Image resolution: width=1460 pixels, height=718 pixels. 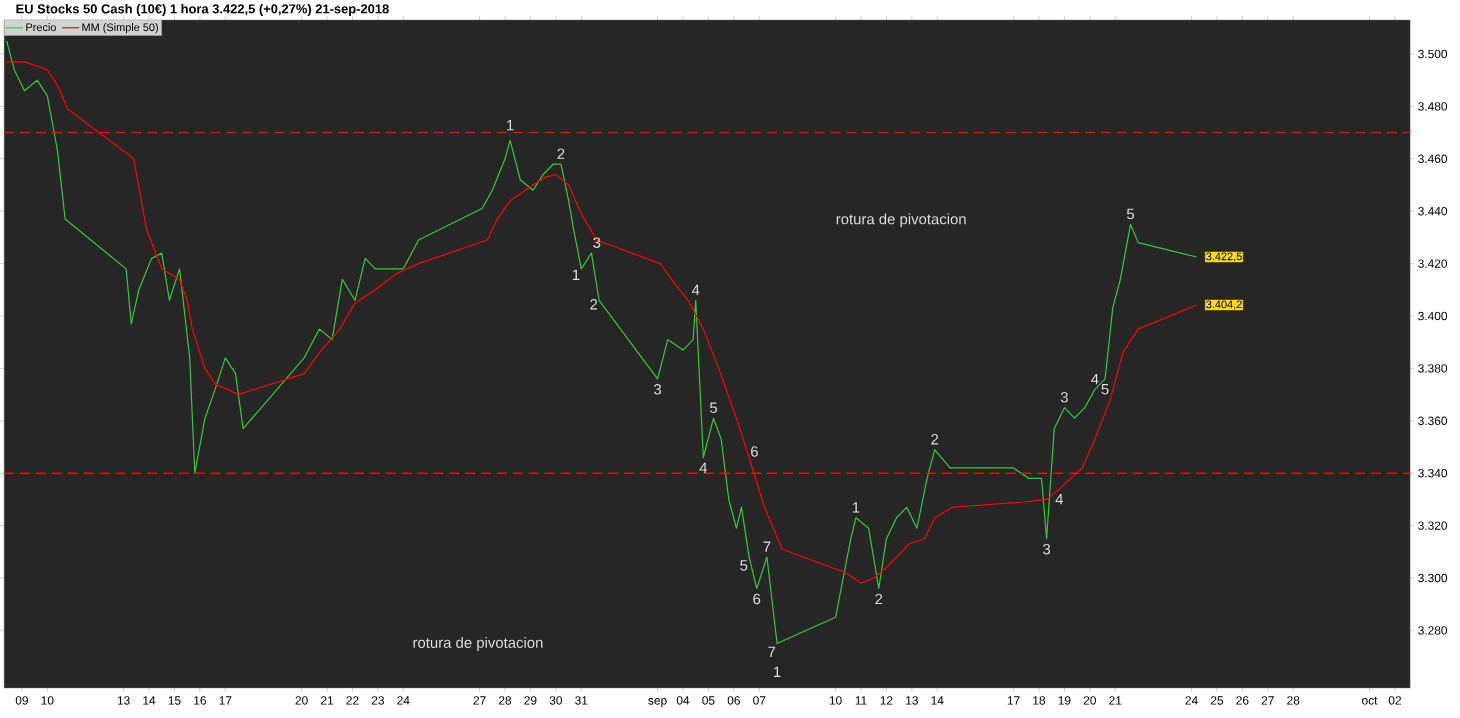 What do you see at coordinates (120, 28) in the screenshot?
I see `legend-label: MM (Simple 50)` at bounding box center [120, 28].